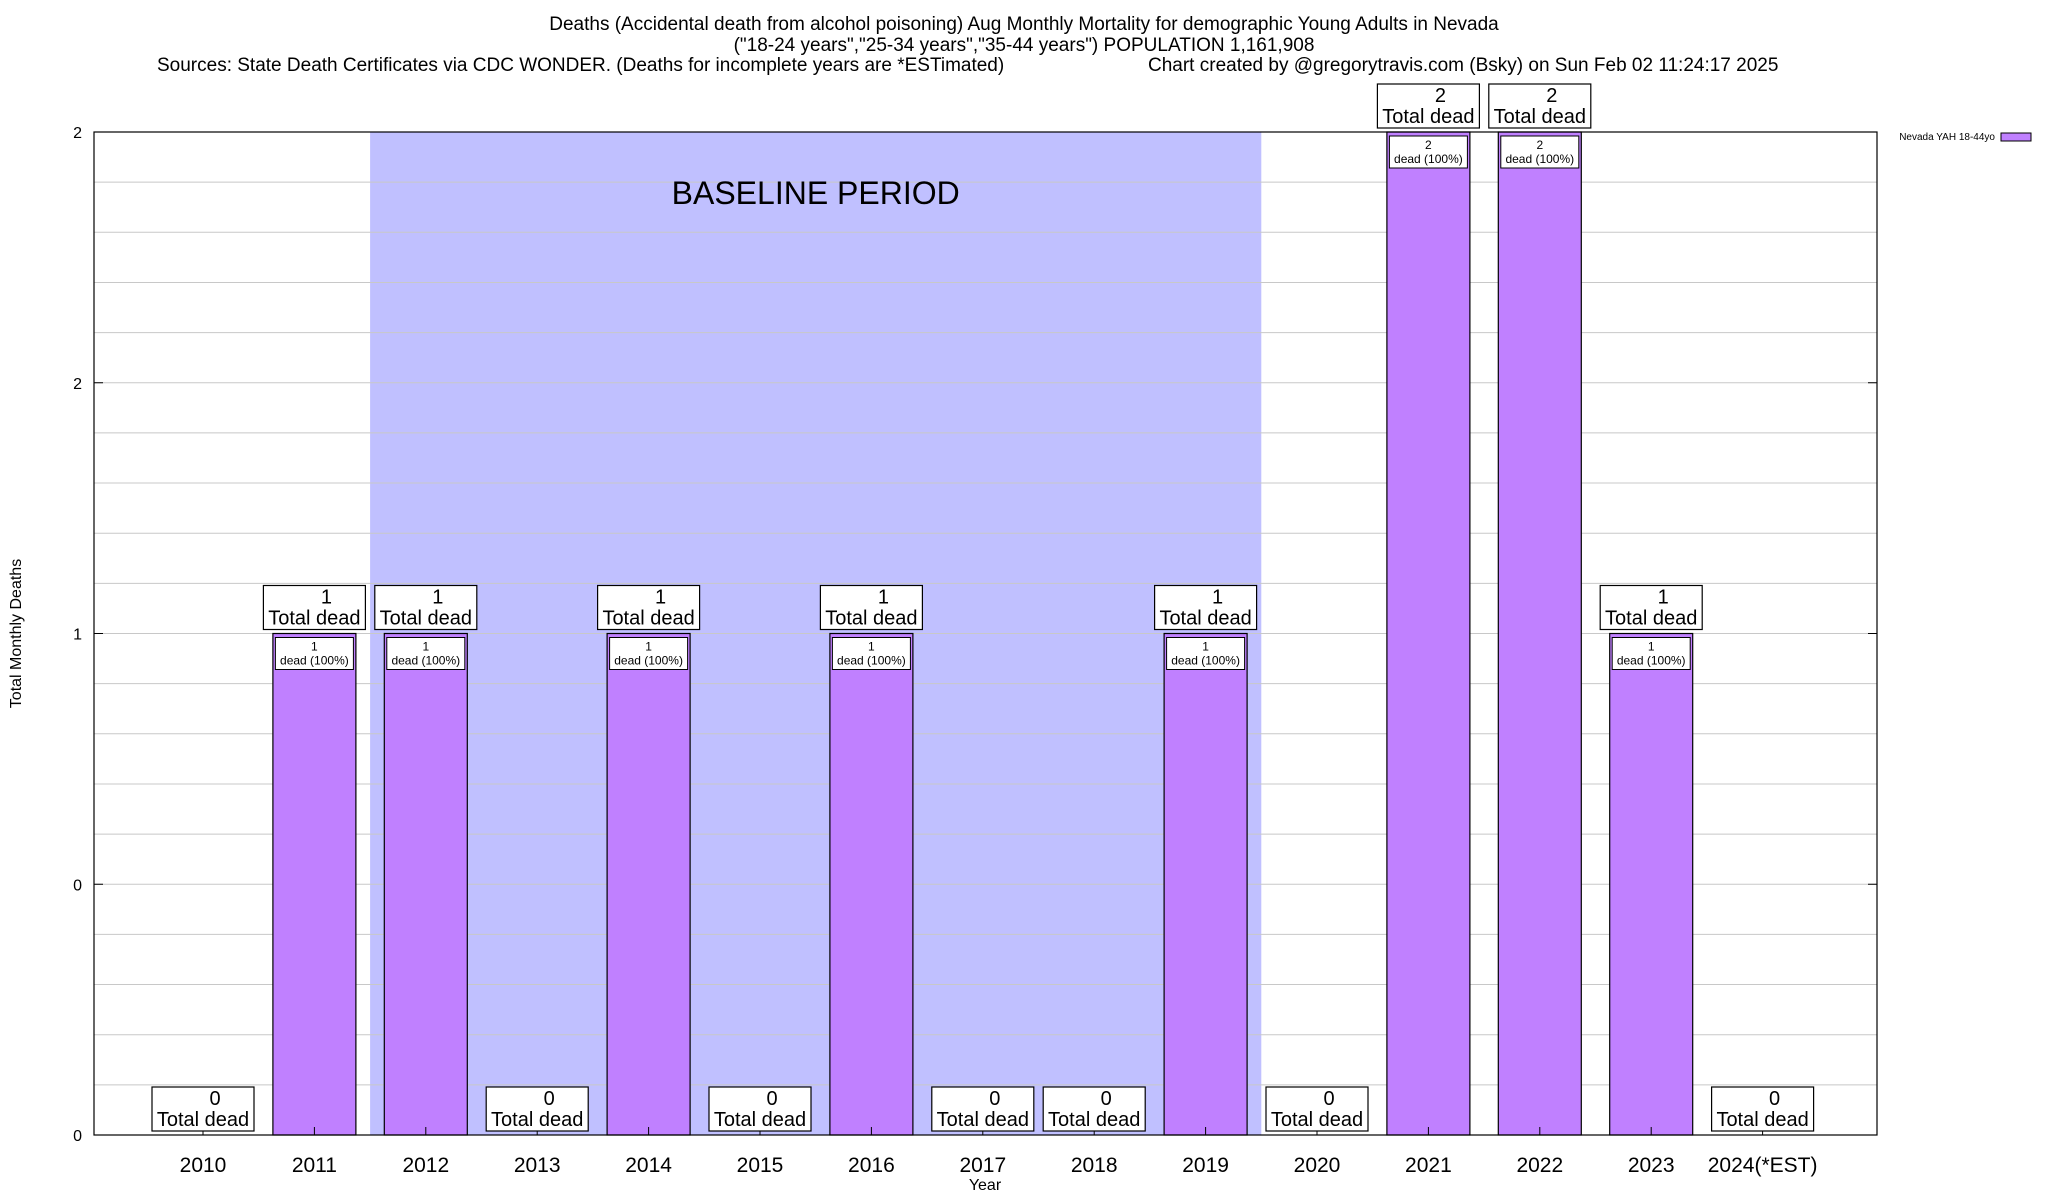 This screenshot has width=2048, height=1200. What do you see at coordinates (203, 1120) in the screenshot?
I see `total-dead-text-2010: Total dead` at bounding box center [203, 1120].